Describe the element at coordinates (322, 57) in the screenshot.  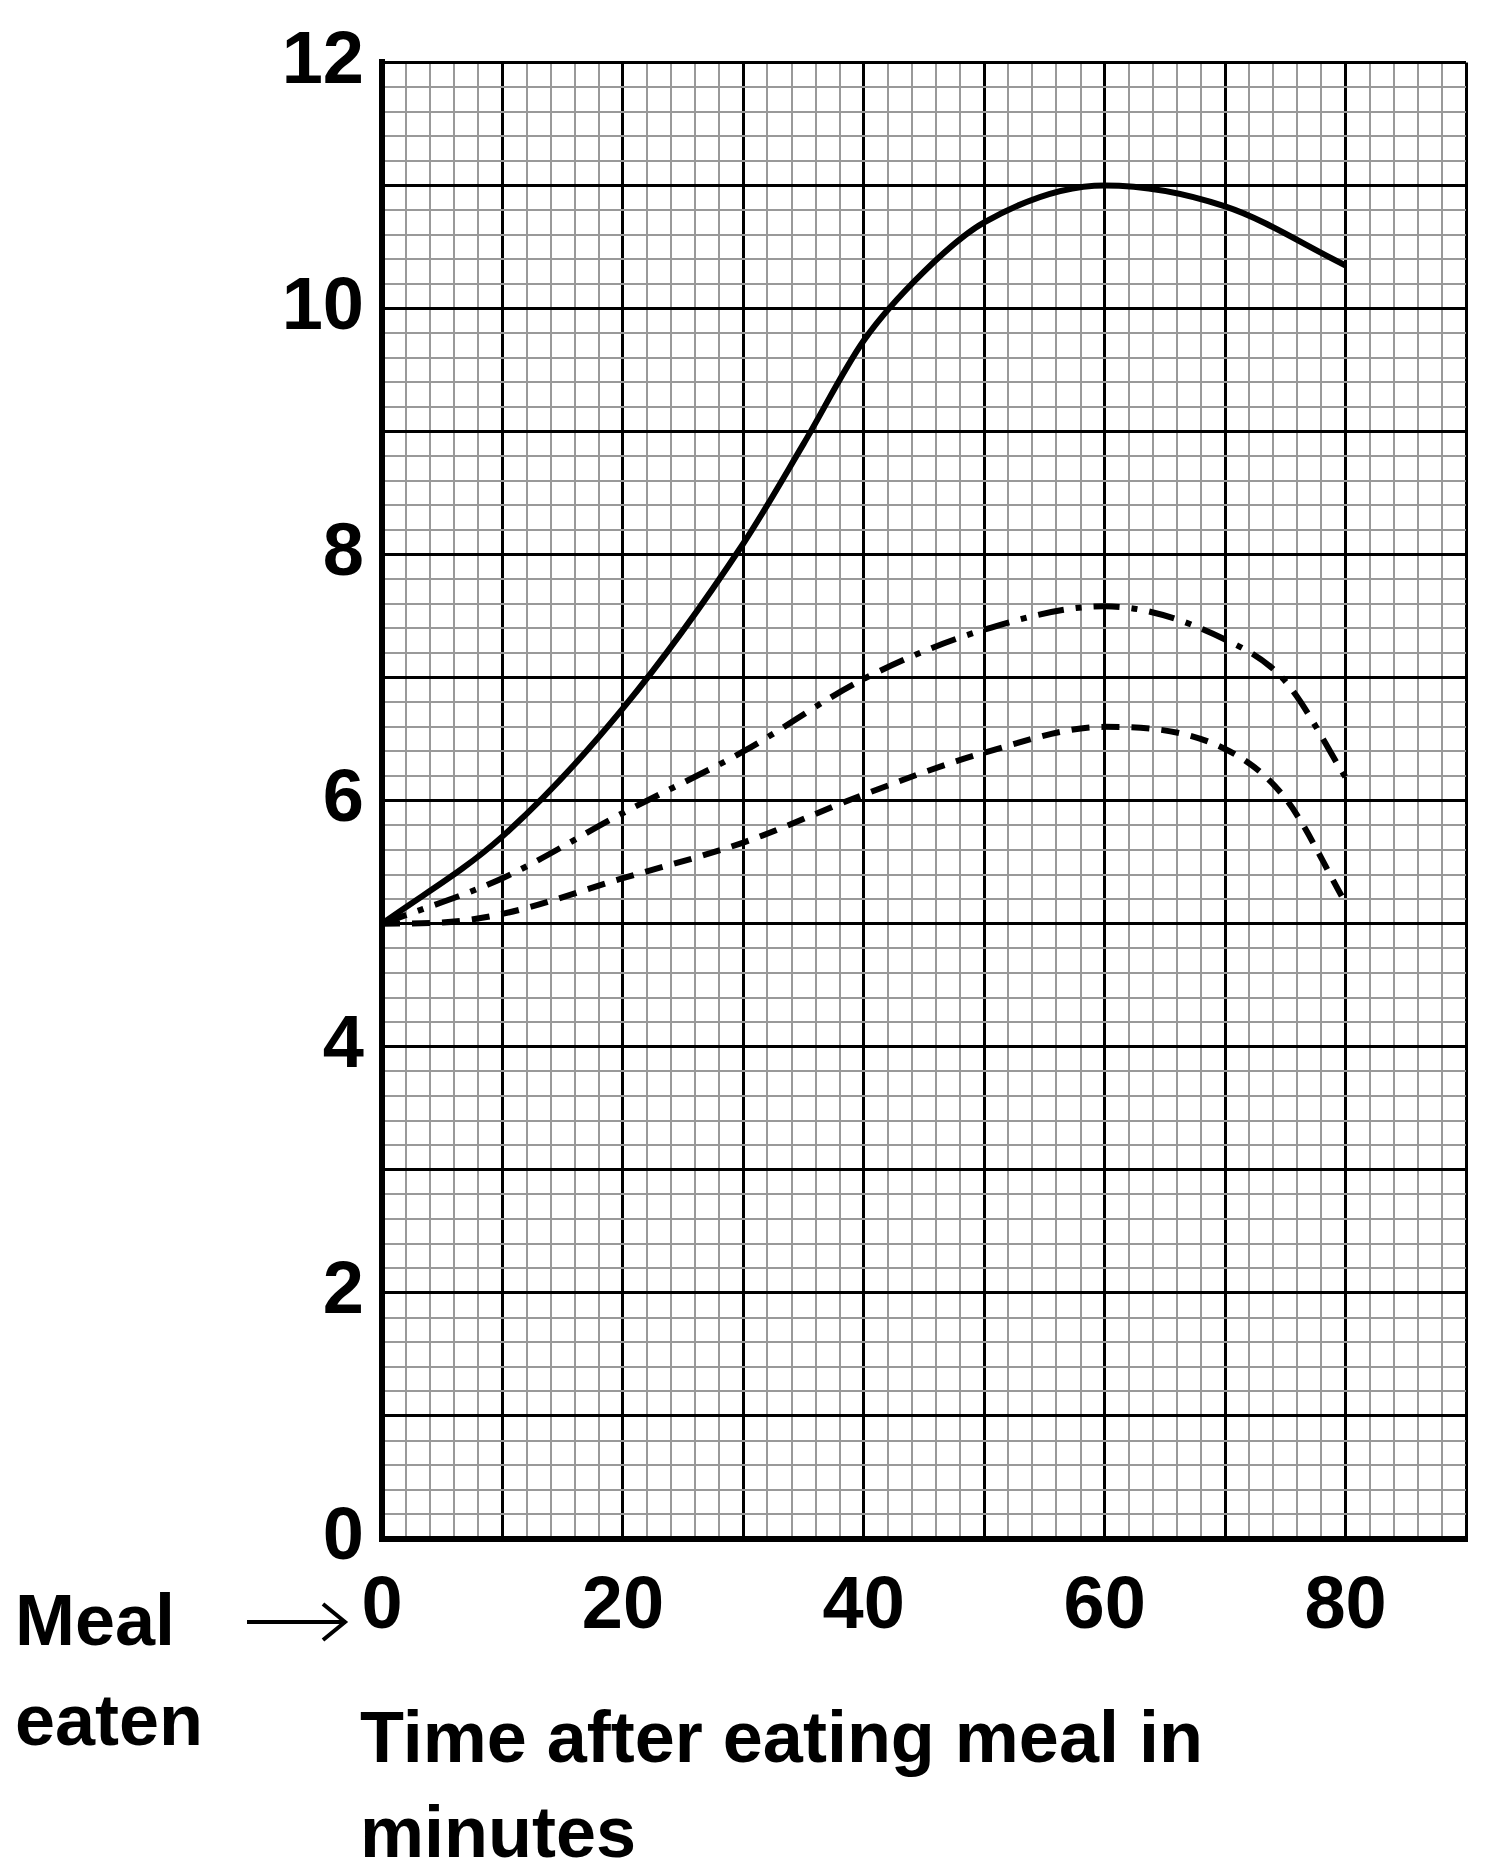
I see `y-tick-label: 12` at that location.